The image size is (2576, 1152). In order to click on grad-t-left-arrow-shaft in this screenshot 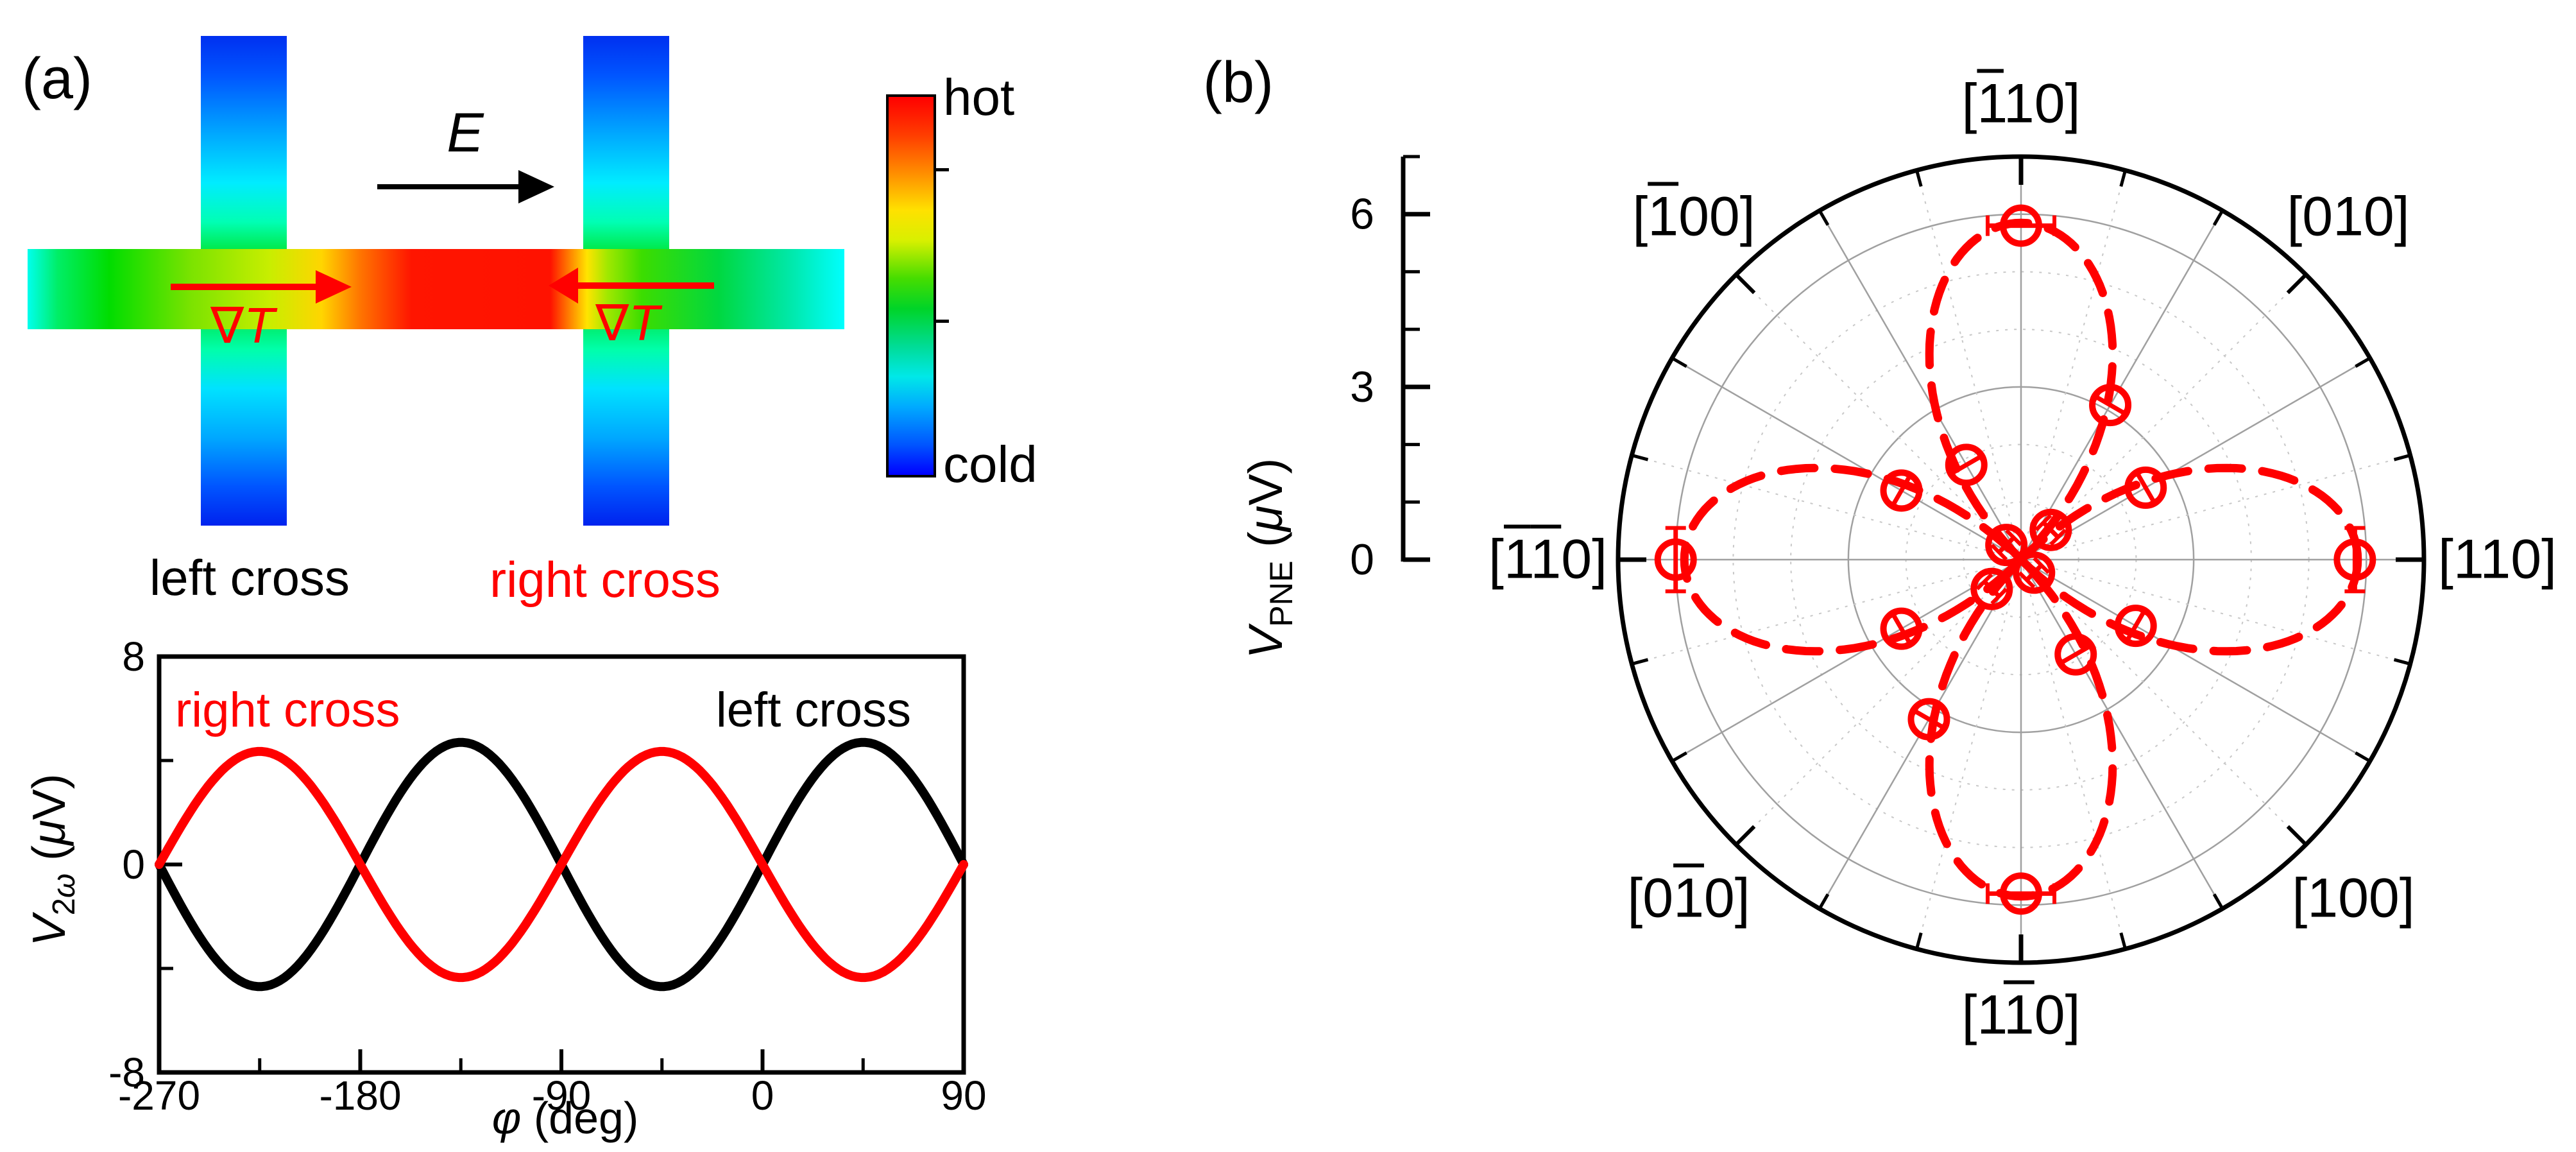, I will do `click(244, 287)`.